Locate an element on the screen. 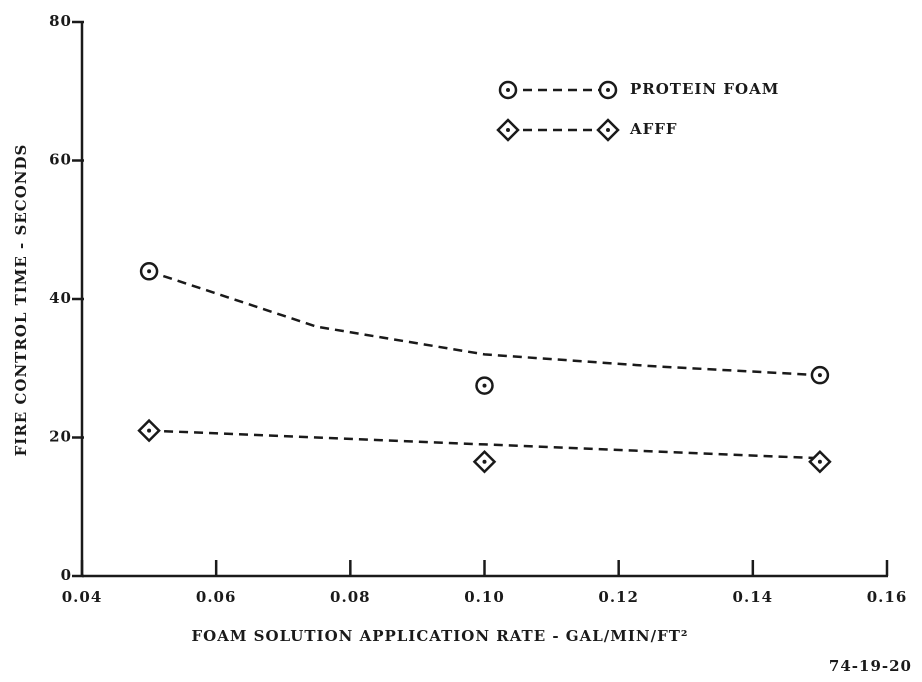 The width and height of the screenshot is (922, 682). y-tick-label: 20 is located at coordinates (60, 437).